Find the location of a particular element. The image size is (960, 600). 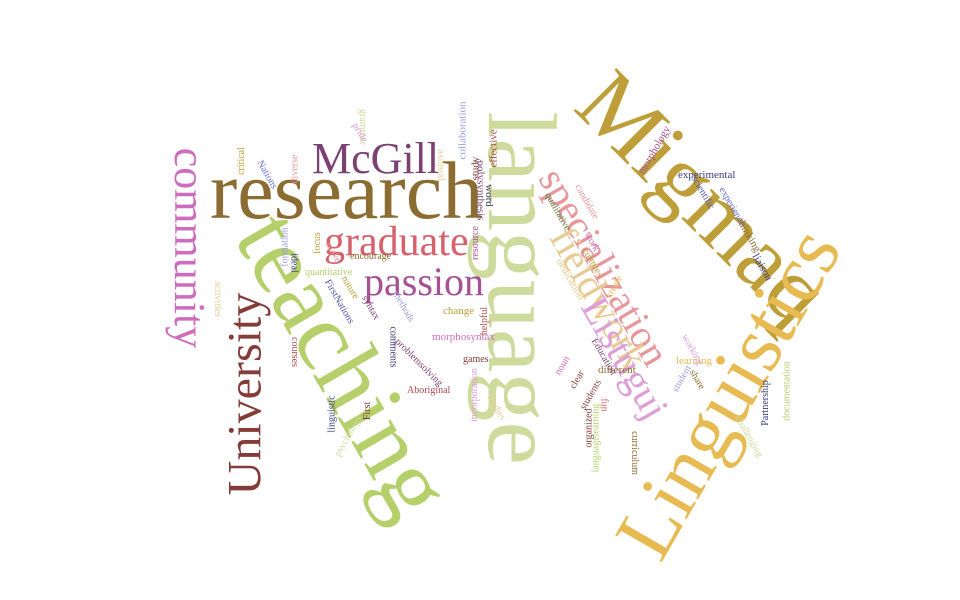

word-resource: resource is located at coordinates (475, 243).